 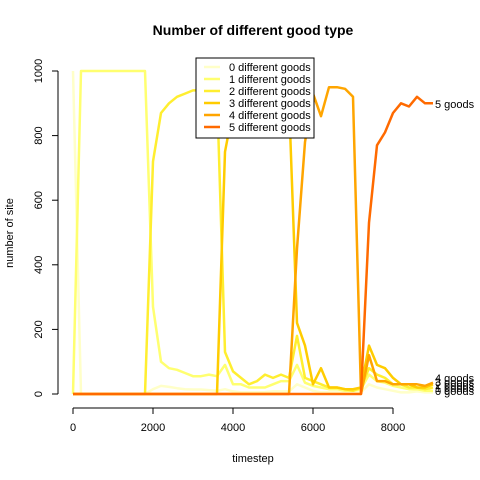 I want to click on x-tick-label: 6000, so click(x=313, y=428).